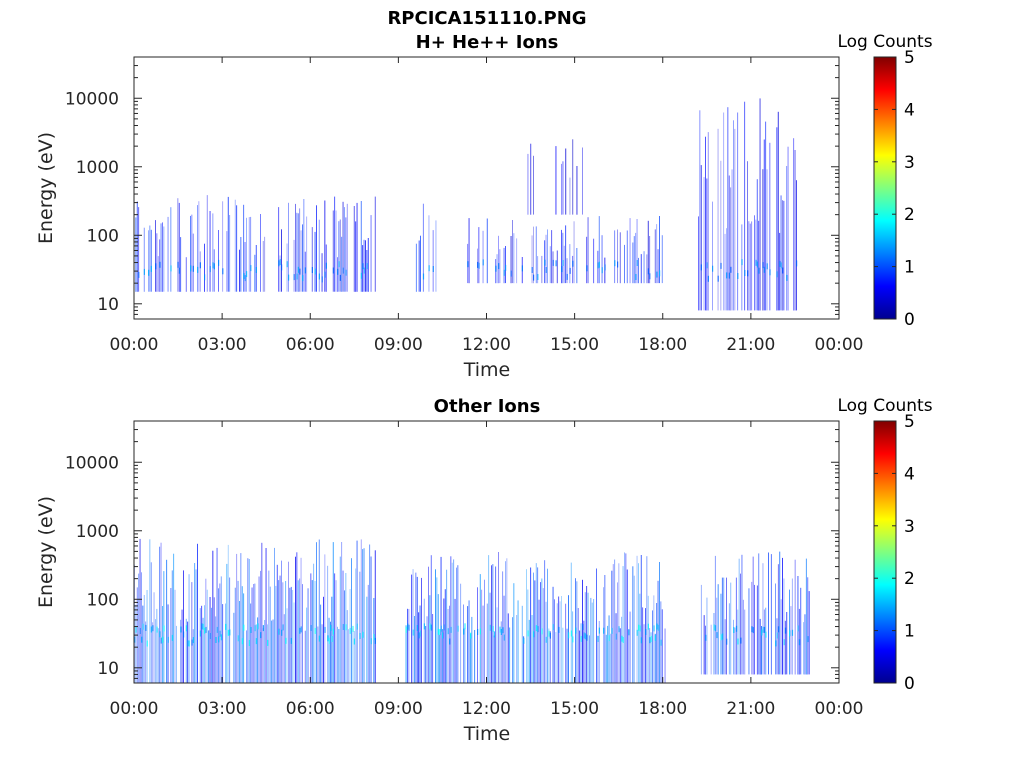 The height and width of the screenshot is (768, 1024). What do you see at coordinates (310, 345) in the screenshot?
I see `x-tick-label: 06:00` at bounding box center [310, 345].